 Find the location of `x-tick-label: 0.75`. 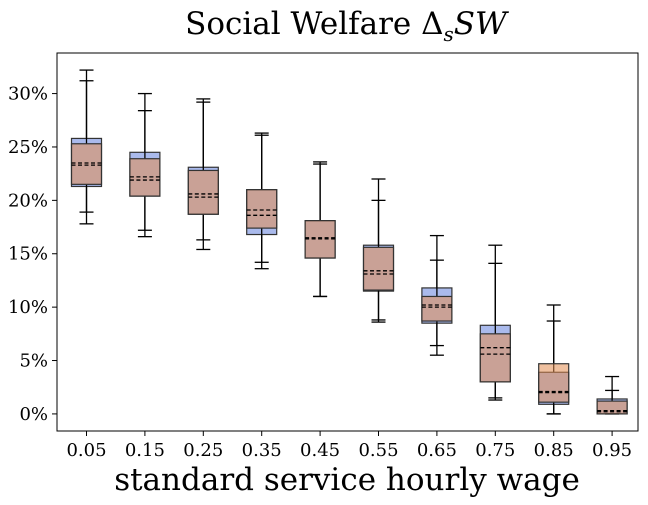

x-tick-label: 0.75 is located at coordinates (495, 450).